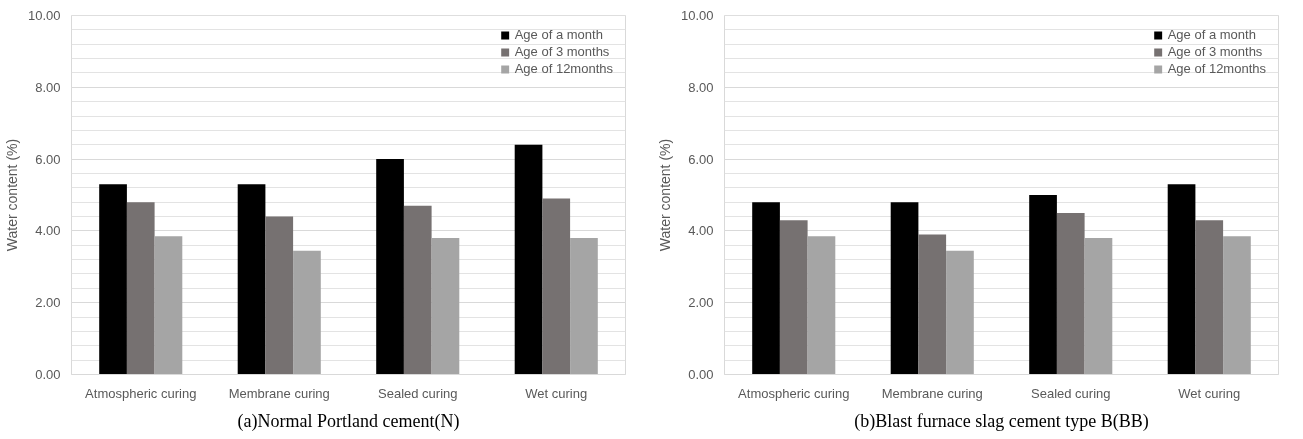  I want to click on text: (b)Blast furnace slag cement type B(BB), so click(1001, 421).